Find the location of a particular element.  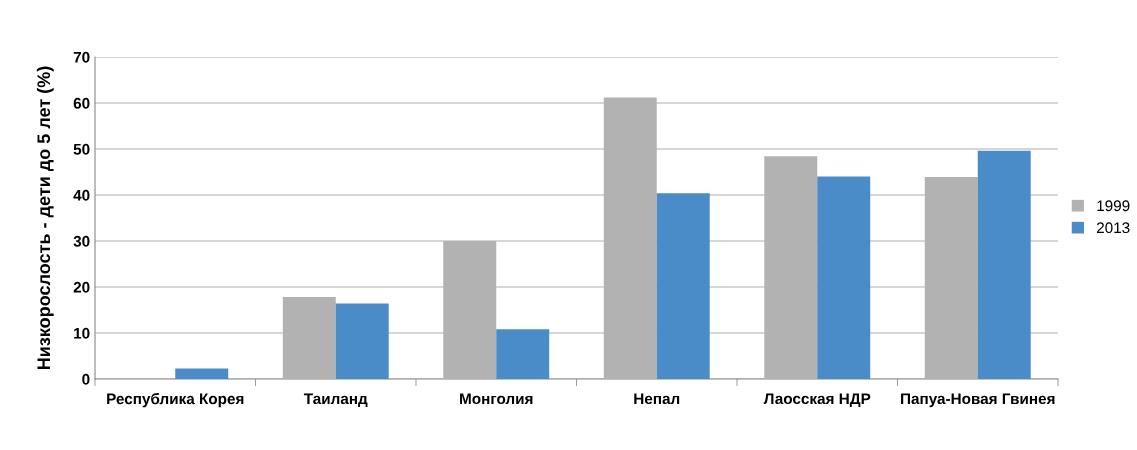

x-tick-label: Республика Корея is located at coordinates (175, 400).